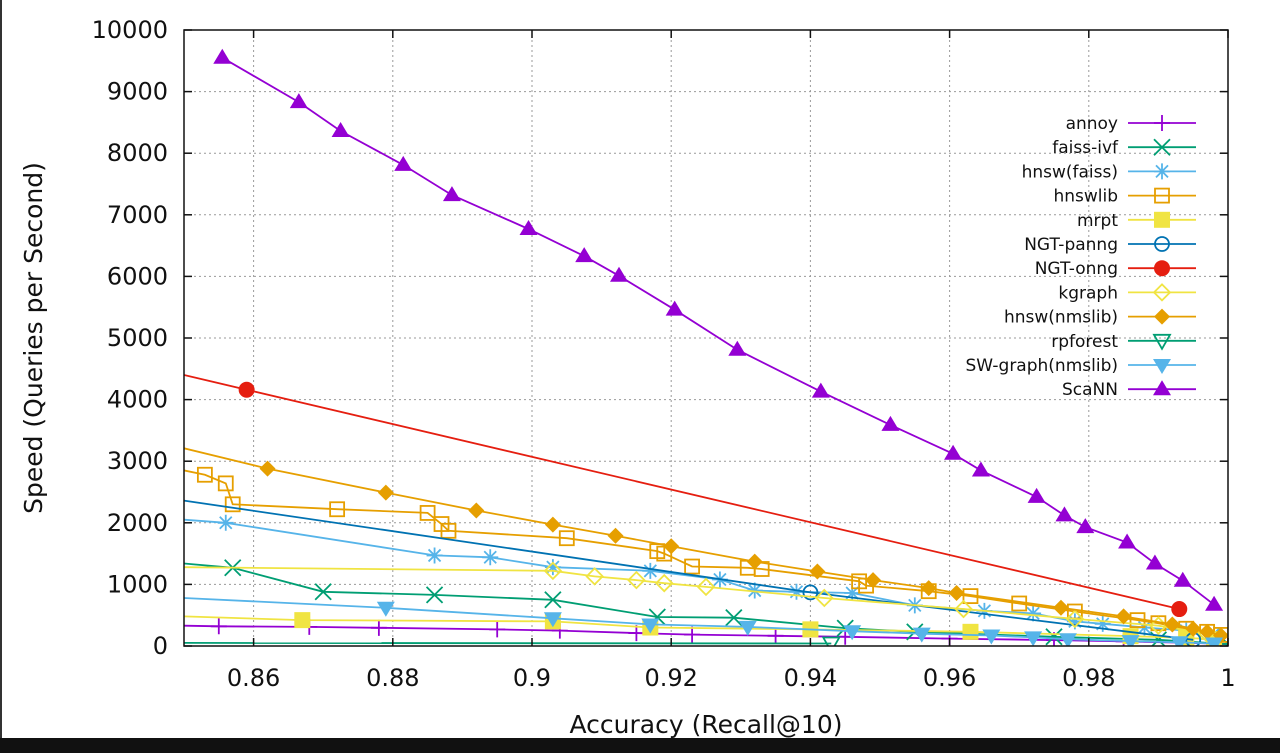  I want to click on legend-label: SW-graph(nmslib), so click(1041, 366).